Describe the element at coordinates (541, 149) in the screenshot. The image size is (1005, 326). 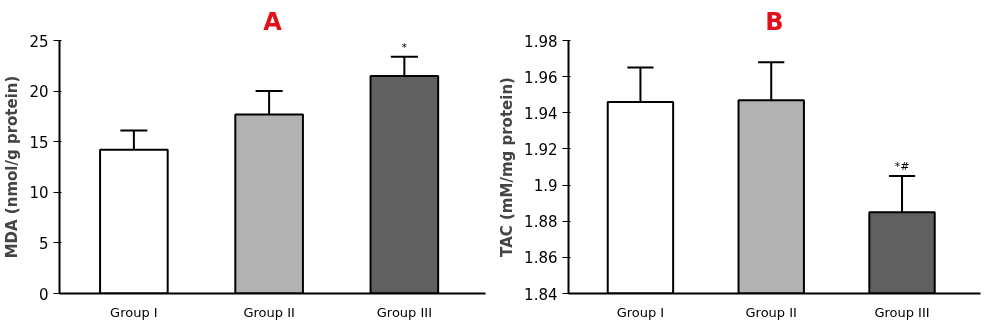
I see `y-tick-label: 1.92` at that location.